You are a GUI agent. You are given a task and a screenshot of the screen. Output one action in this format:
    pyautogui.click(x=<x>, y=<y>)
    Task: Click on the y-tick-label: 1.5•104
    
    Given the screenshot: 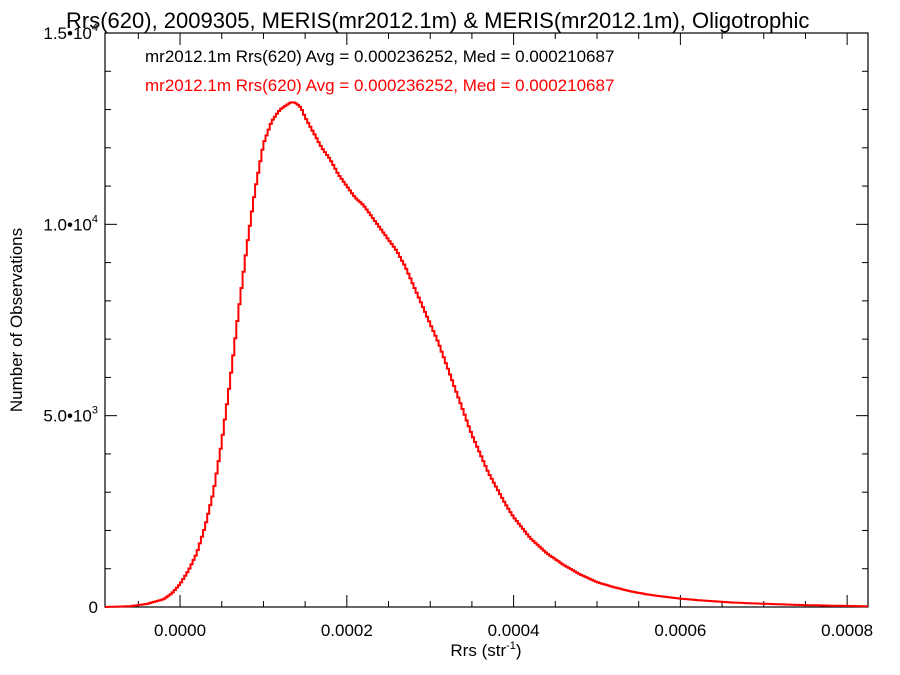 What is the action you would take?
    pyautogui.click(x=70, y=32)
    